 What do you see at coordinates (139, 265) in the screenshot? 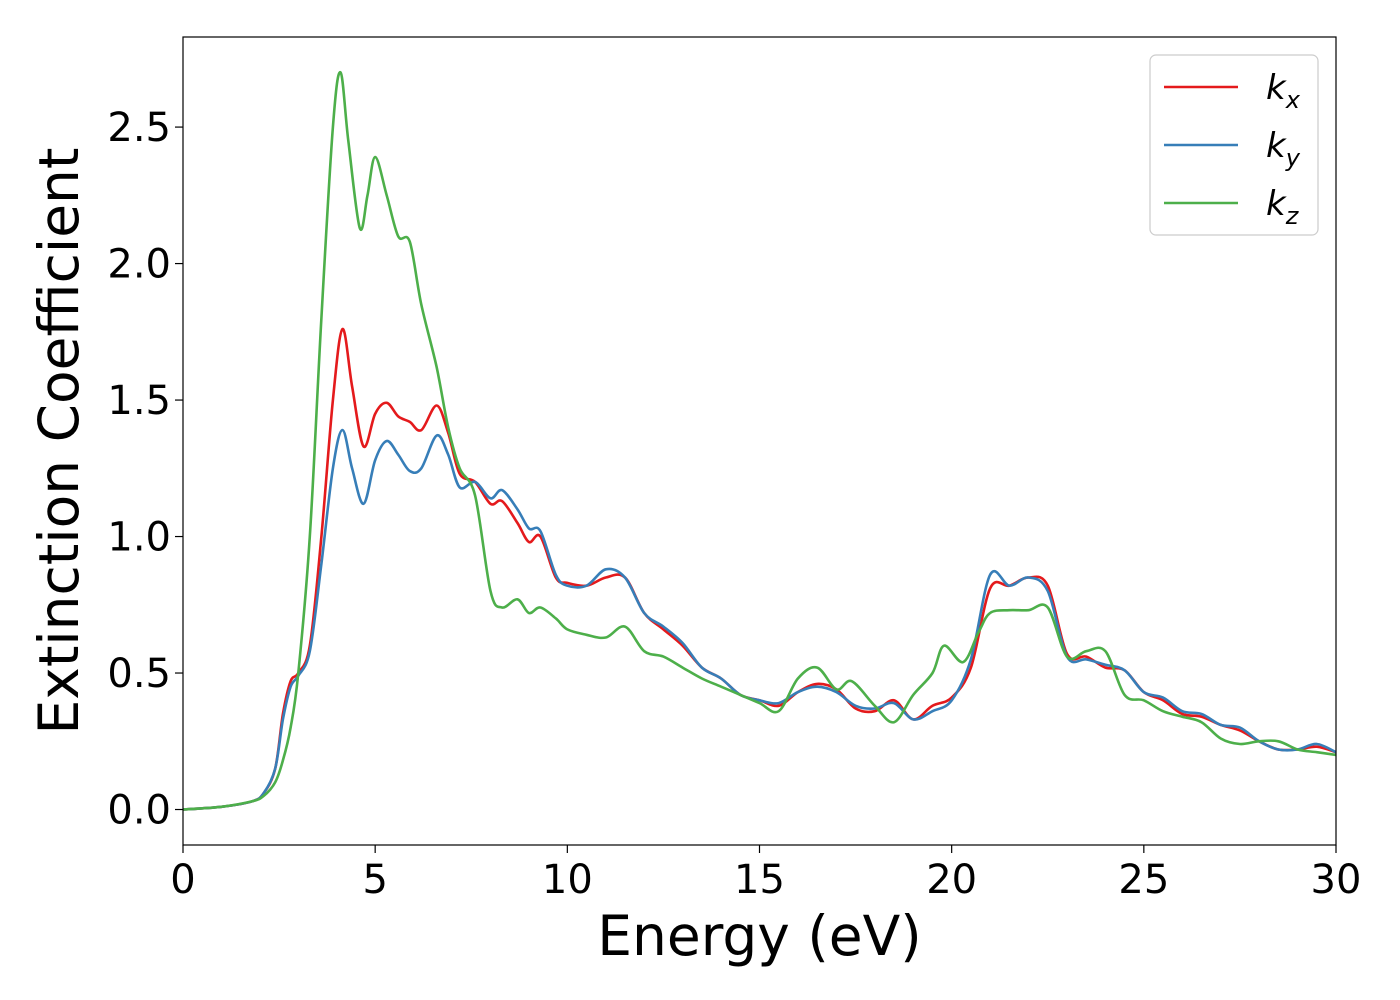
I see `y-tick-label: 2.0` at bounding box center [139, 265].